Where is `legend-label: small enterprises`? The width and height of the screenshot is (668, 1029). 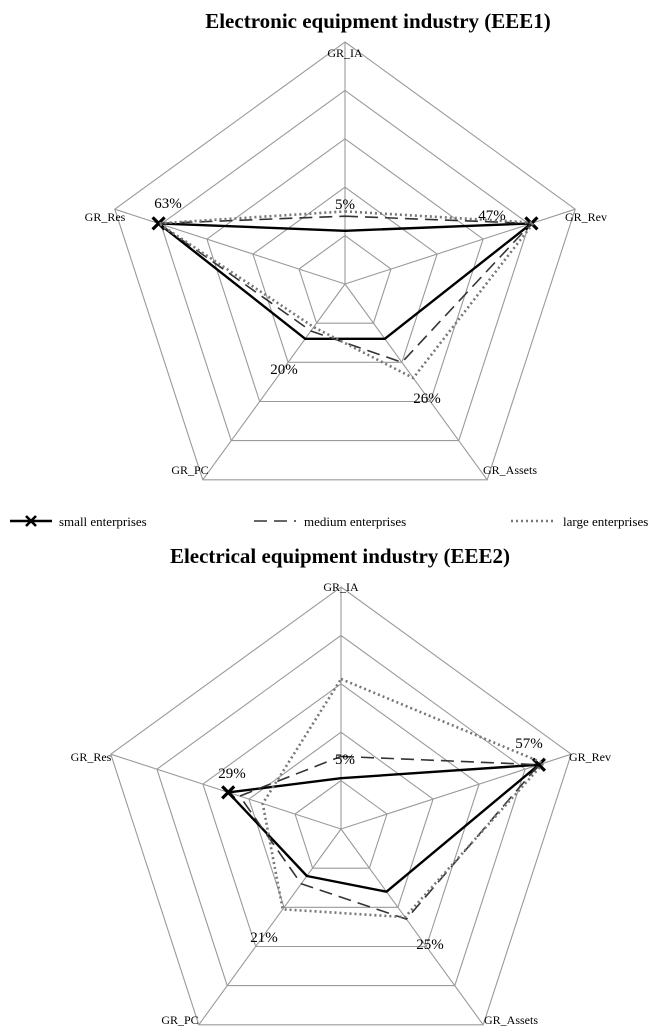
legend-label: small enterprises is located at coordinates (103, 521).